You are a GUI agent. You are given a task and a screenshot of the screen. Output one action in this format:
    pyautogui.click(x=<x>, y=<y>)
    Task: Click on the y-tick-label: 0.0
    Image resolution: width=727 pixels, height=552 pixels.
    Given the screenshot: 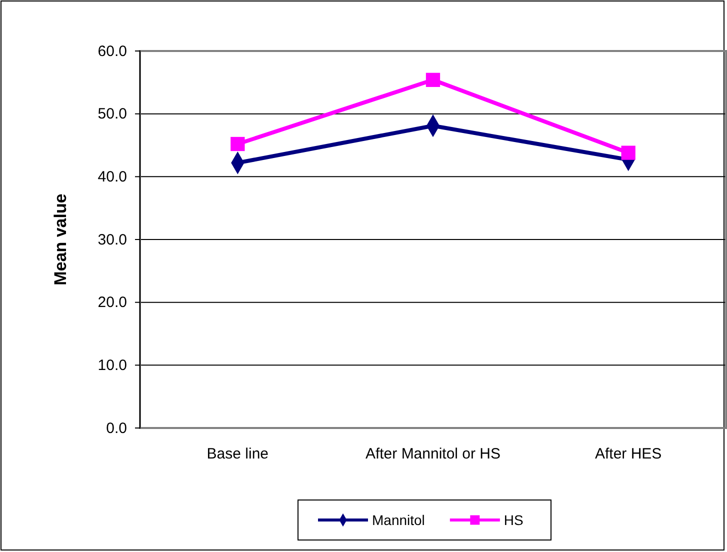 What is the action you would take?
    pyautogui.click(x=116, y=428)
    